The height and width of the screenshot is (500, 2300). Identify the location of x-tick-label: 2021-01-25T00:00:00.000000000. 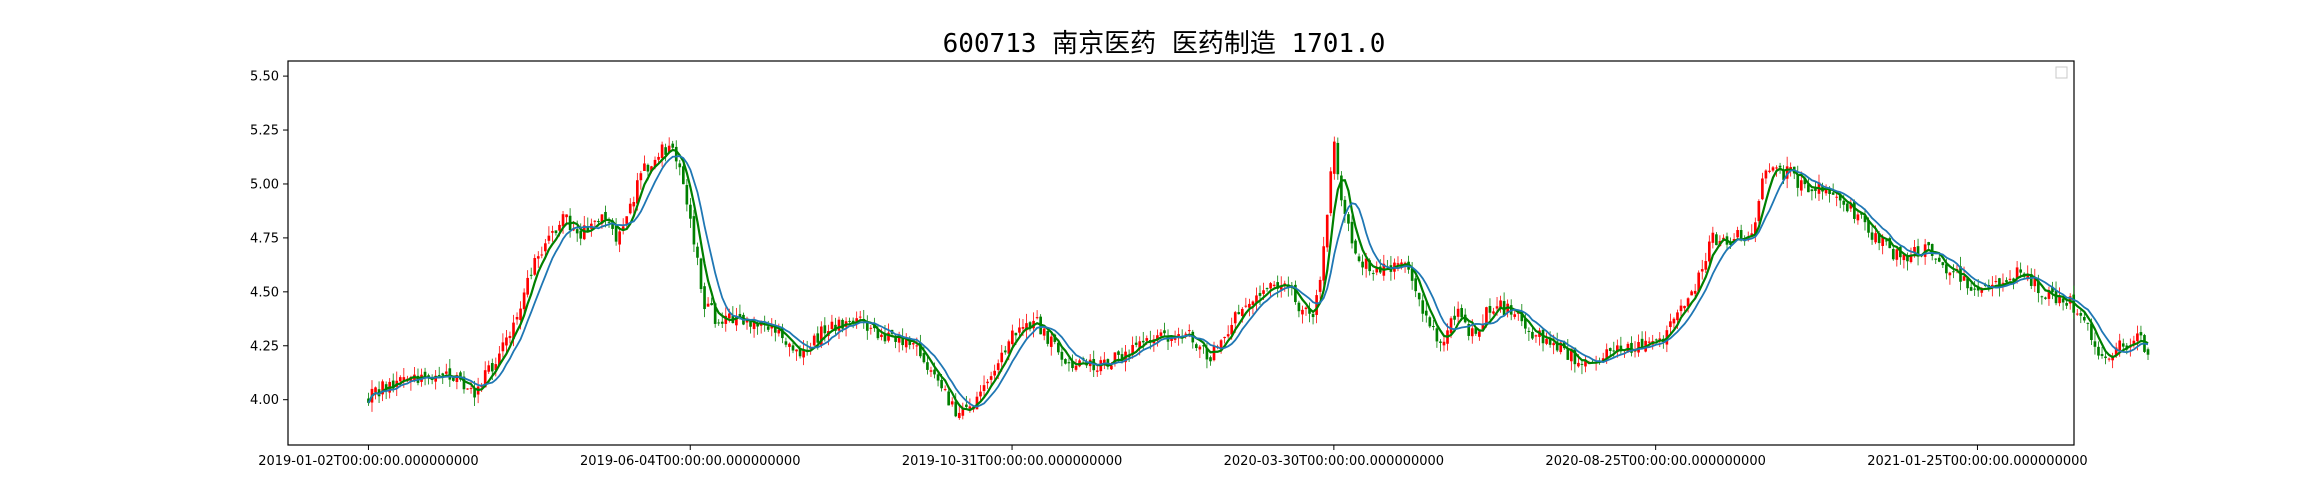
(1977, 461).